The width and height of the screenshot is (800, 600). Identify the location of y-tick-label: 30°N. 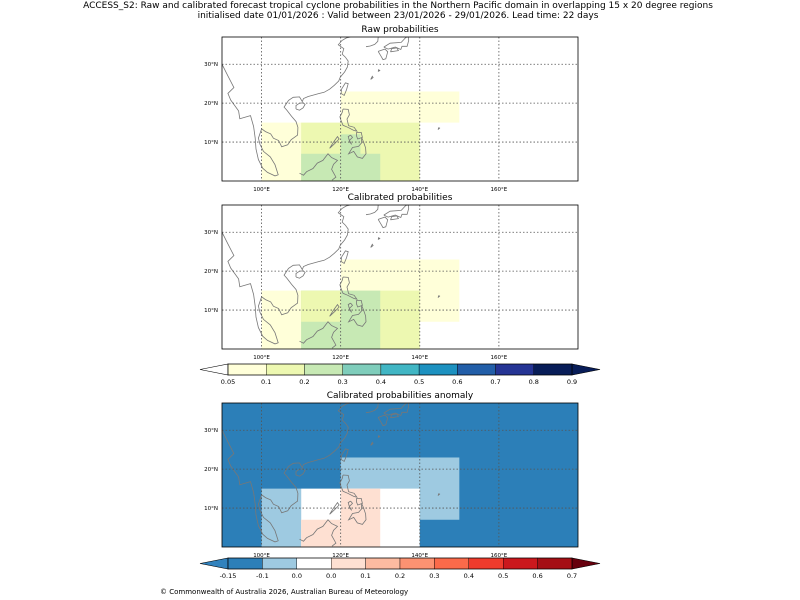
(211, 233).